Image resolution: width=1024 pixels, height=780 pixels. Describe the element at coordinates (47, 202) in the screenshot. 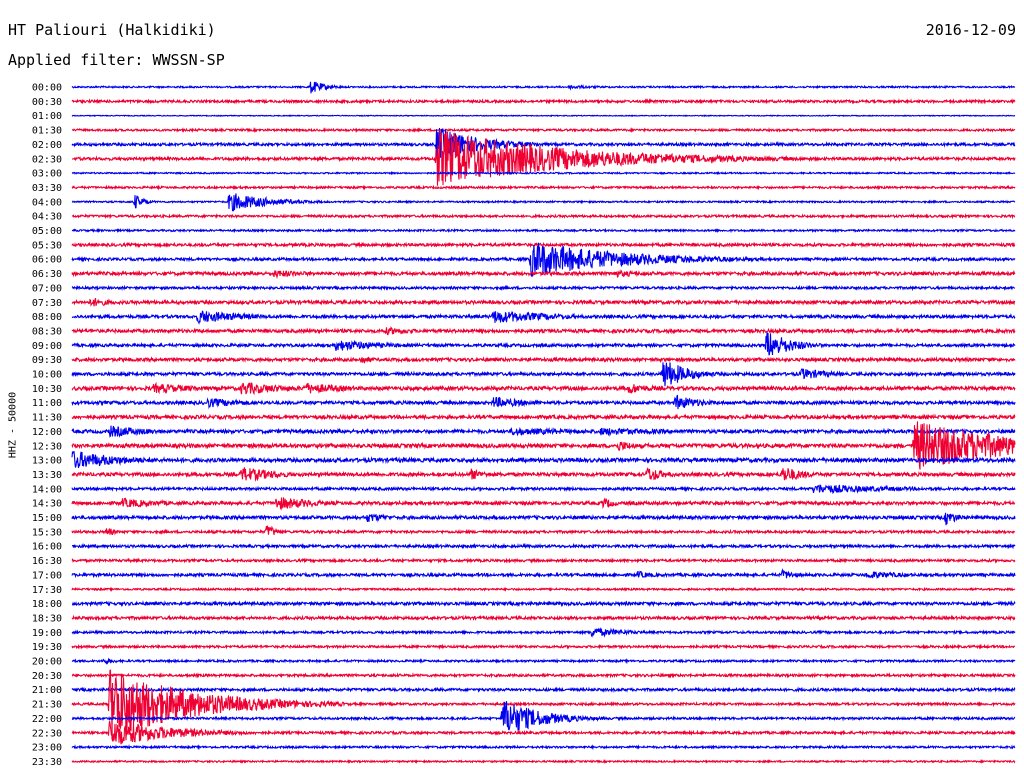

I see `row-time-label: 04:00` at that location.